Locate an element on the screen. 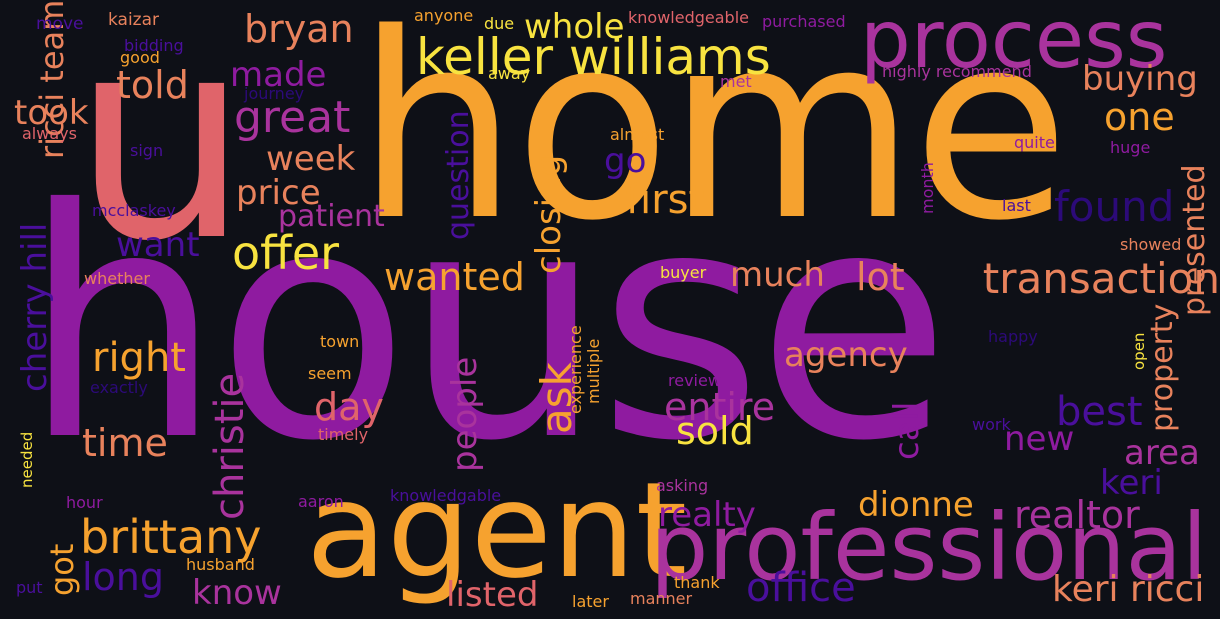  word-husband: husband is located at coordinates (220, 564).